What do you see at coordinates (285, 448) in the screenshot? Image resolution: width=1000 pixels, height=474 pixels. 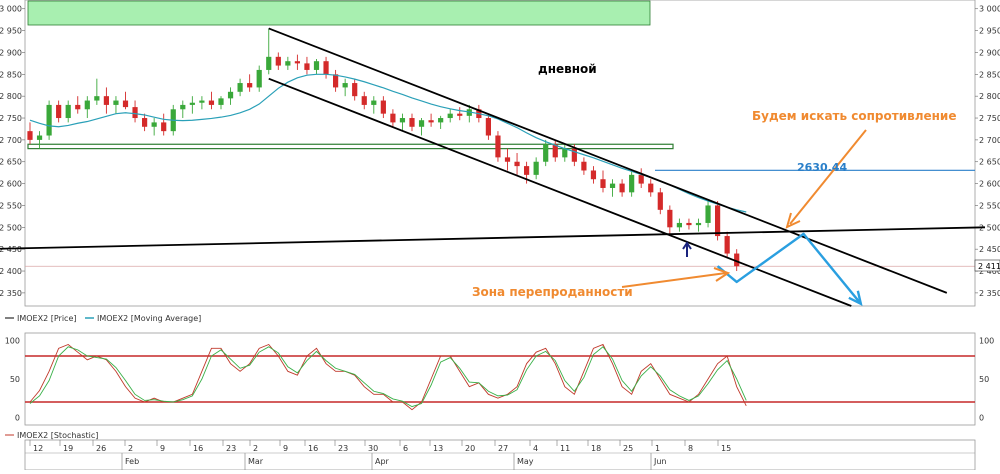 I see `x-tick-label: 9` at bounding box center [285, 448].